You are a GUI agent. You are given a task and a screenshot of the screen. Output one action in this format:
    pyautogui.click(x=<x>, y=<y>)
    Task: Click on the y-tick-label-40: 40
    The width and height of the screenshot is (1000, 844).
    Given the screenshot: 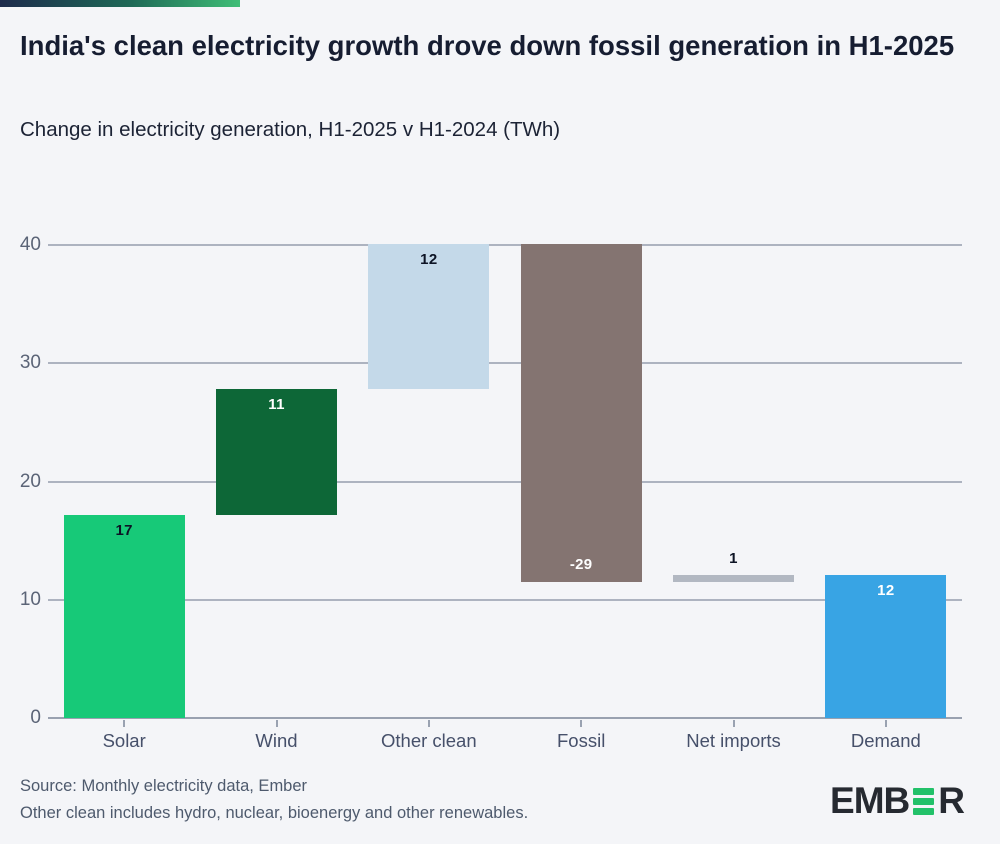 What is the action you would take?
    pyautogui.click(x=30, y=244)
    